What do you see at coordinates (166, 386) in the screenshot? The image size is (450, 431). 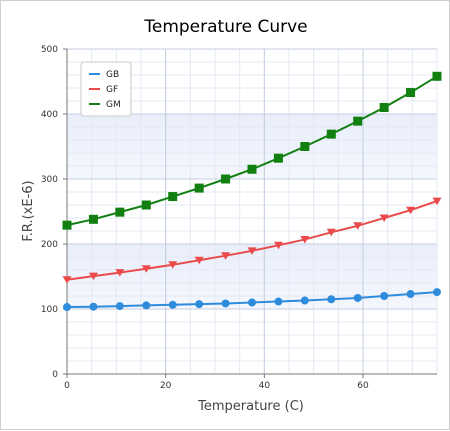 I see `x-tick-label: 20` at bounding box center [166, 386].